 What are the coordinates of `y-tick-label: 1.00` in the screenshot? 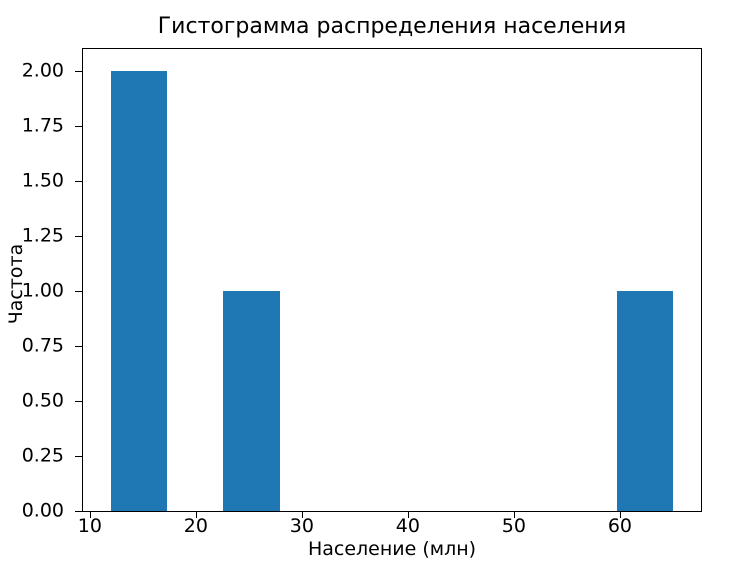 It's located at (42, 290).